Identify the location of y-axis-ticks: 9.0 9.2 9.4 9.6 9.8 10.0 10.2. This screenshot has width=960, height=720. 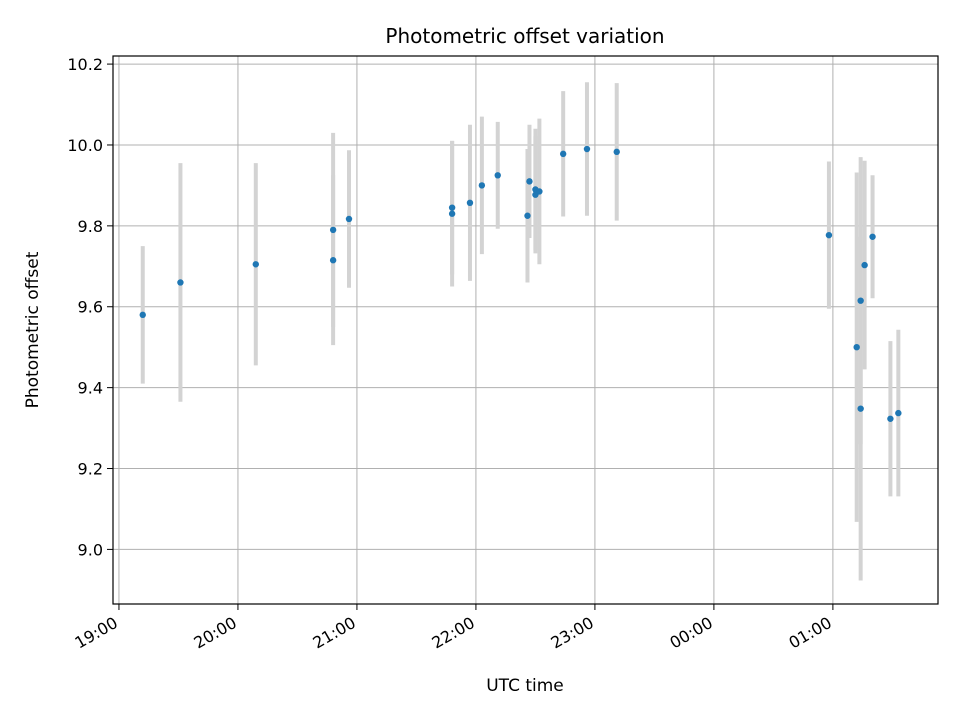
(90, 307).